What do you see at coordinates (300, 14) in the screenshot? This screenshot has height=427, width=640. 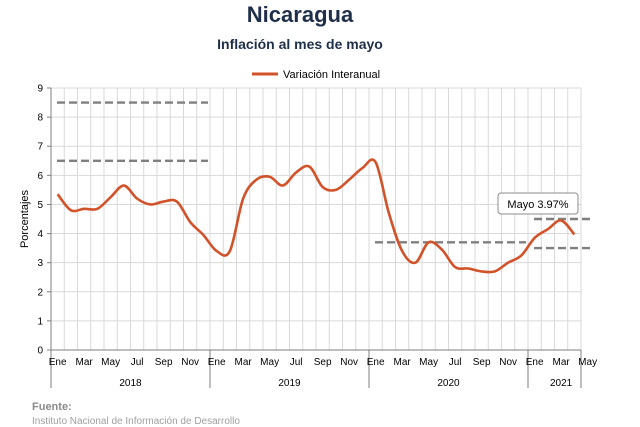 I see `chart-title: Nicaragua` at bounding box center [300, 14].